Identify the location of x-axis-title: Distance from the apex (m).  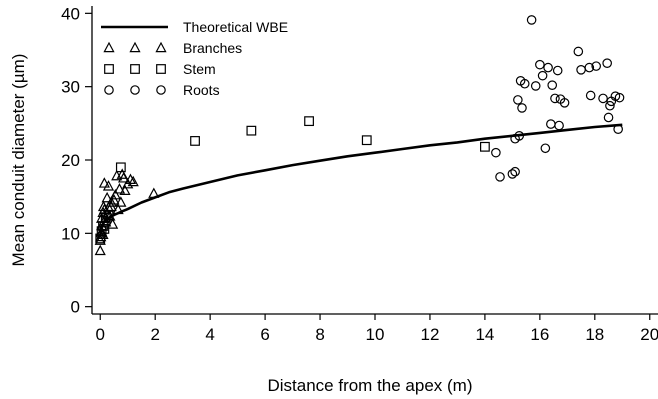
(369, 385).